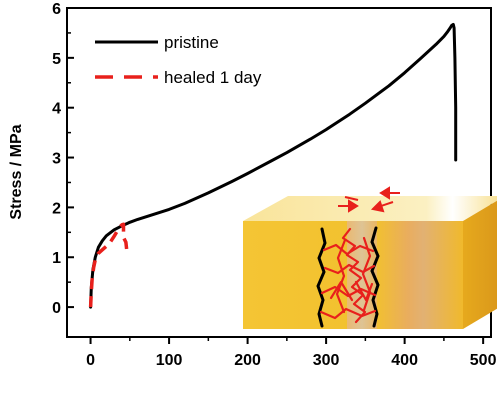 The height and width of the screenshot is (414, 497). I want to click on y-axis-label: Stress / MPa, so click(16, 171).